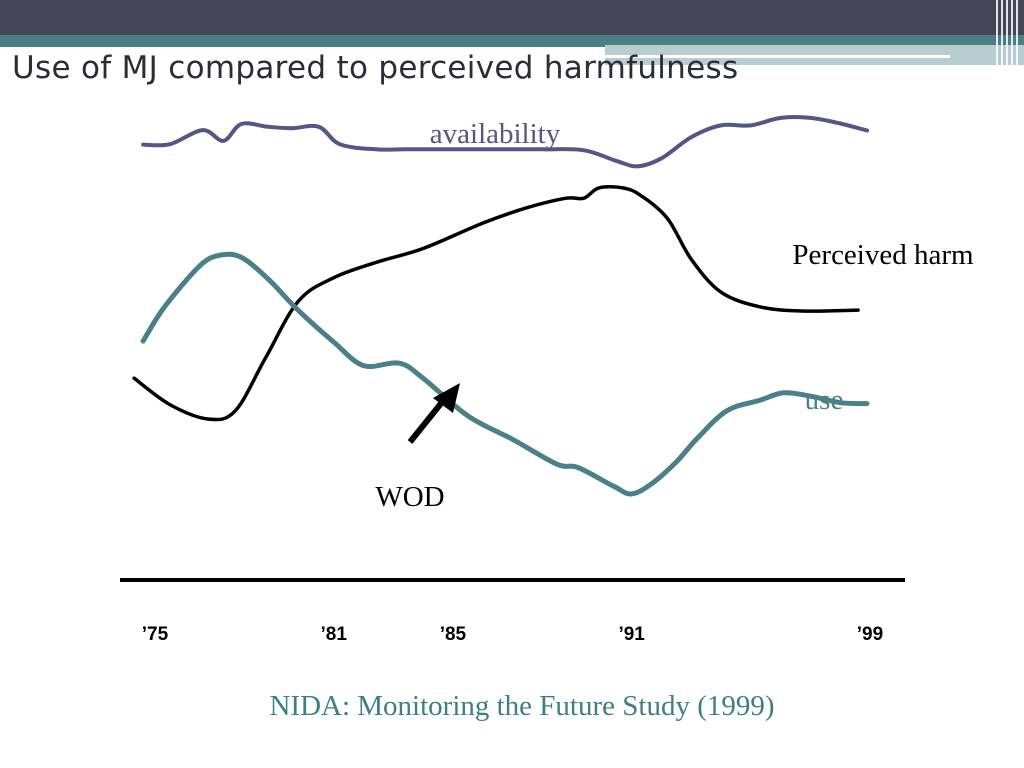 The image size is (1024, 768). I want to click on series-line-availability, so click(505, 142).